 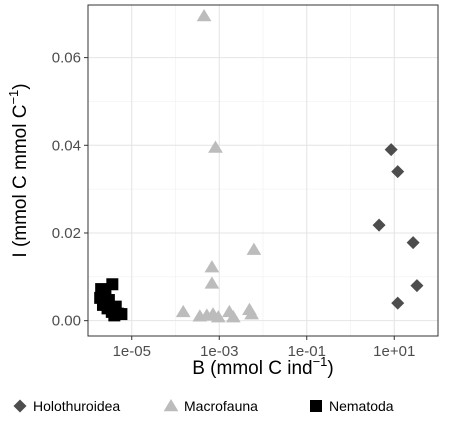 I want to click on y-tick-label: 0.04, so click(x=66, y=145).